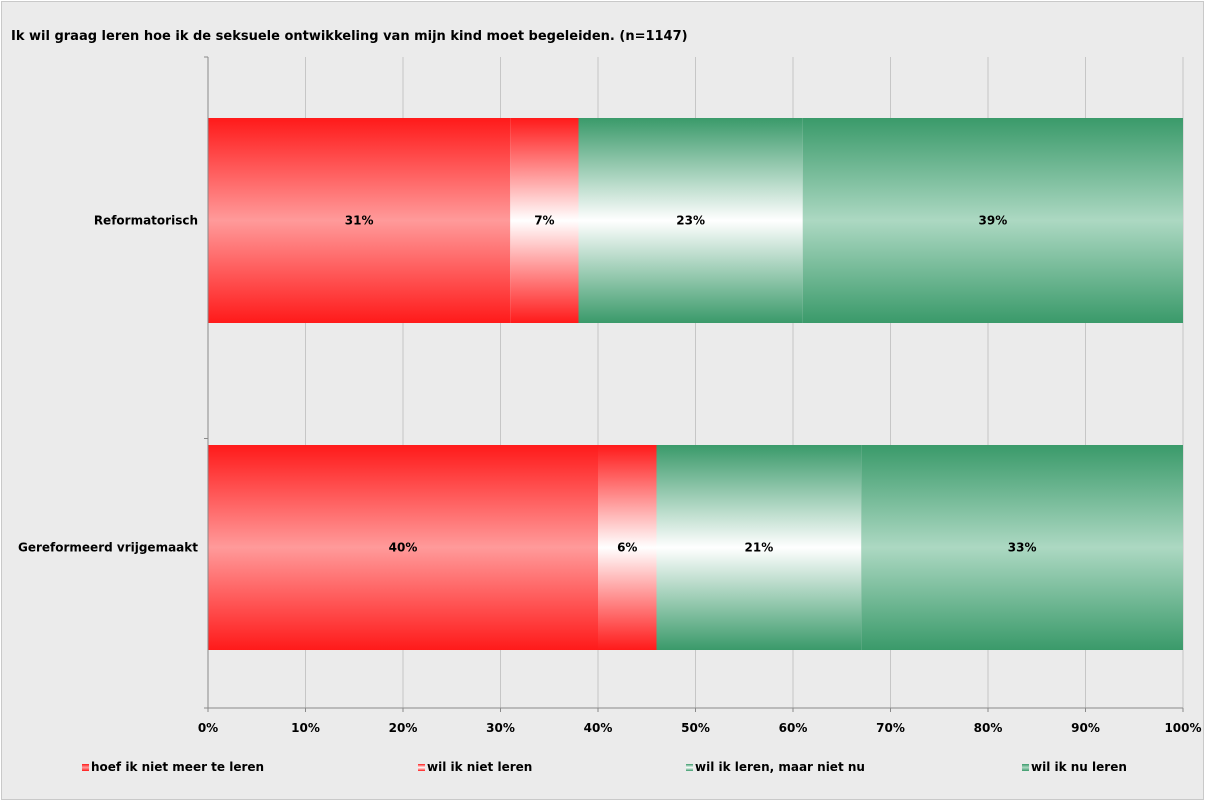  Describe the element at coordinates (793, 728) in the screenshot. I see `x-tick-label: 60%` at that location.